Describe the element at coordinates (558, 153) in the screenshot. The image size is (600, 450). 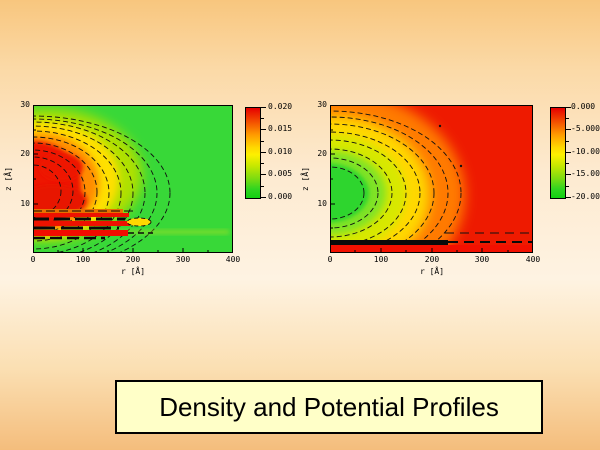
I see `potential-colorbar` at that location.